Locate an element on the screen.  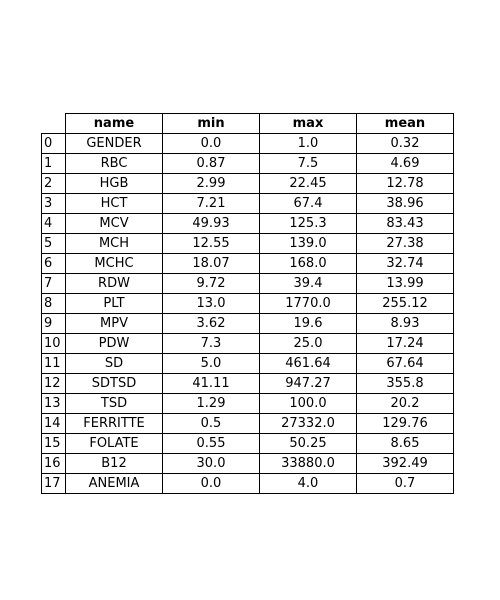
min-cell: 7.3 is located at coordinates (211, 343).